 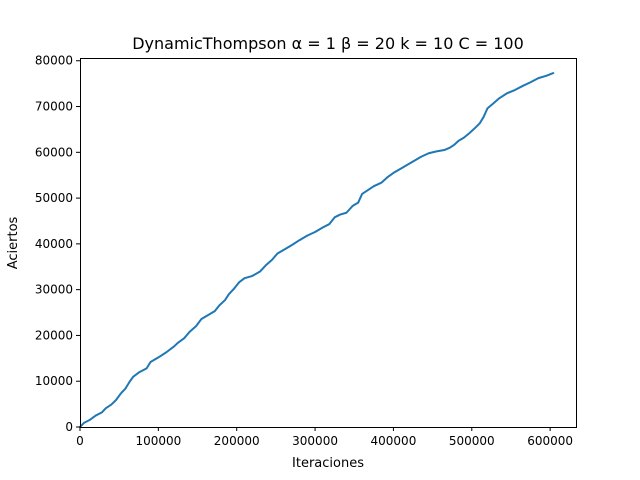 What do you see at coordinates (54, 198) in the screenshot?
I see `y-tick-label: 50000` at bounding box center [54, 198].